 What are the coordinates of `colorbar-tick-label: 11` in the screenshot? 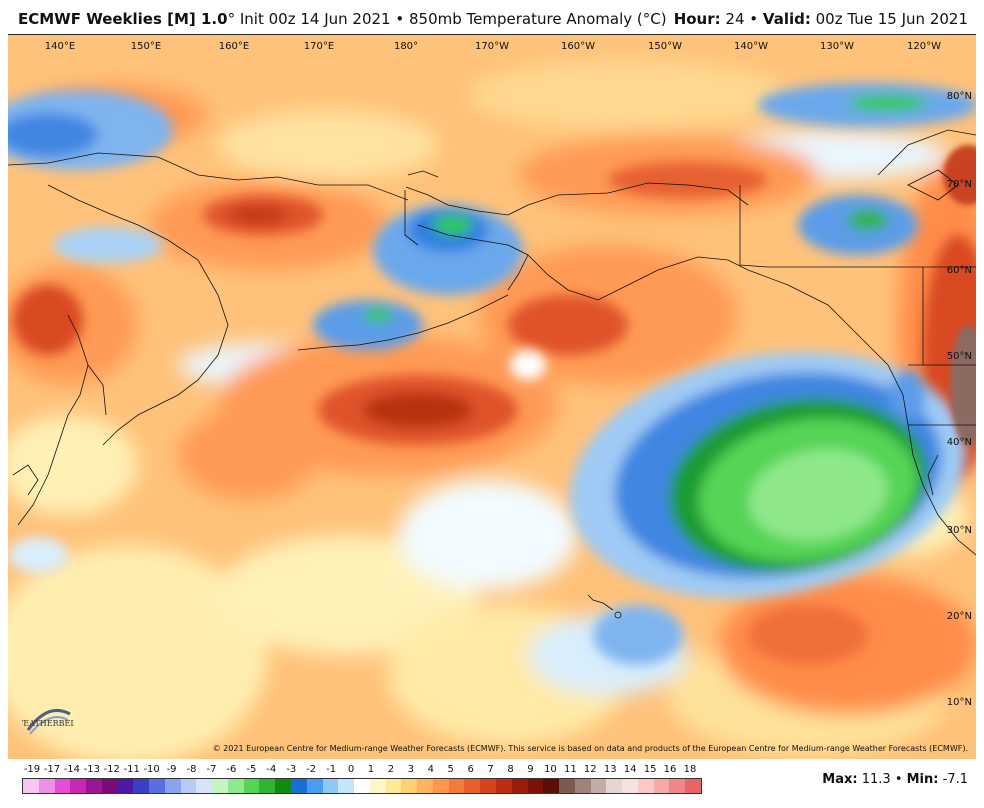 It's located at (570, 769).